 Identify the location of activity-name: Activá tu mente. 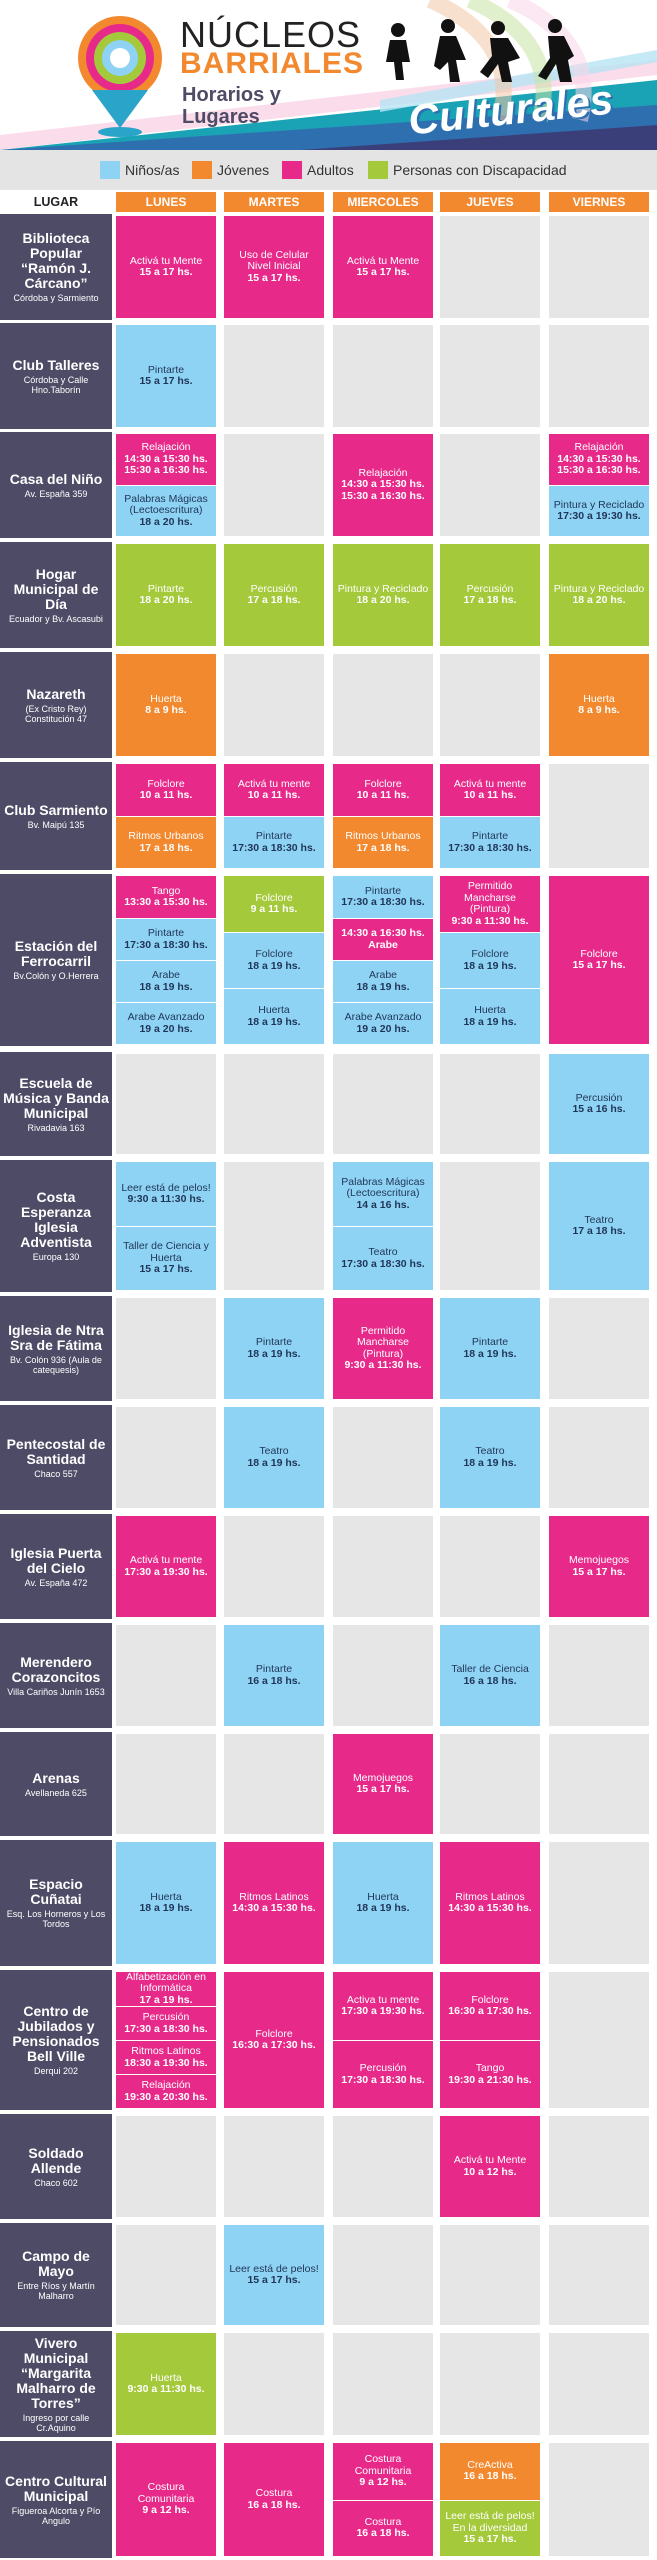
(490, 783).